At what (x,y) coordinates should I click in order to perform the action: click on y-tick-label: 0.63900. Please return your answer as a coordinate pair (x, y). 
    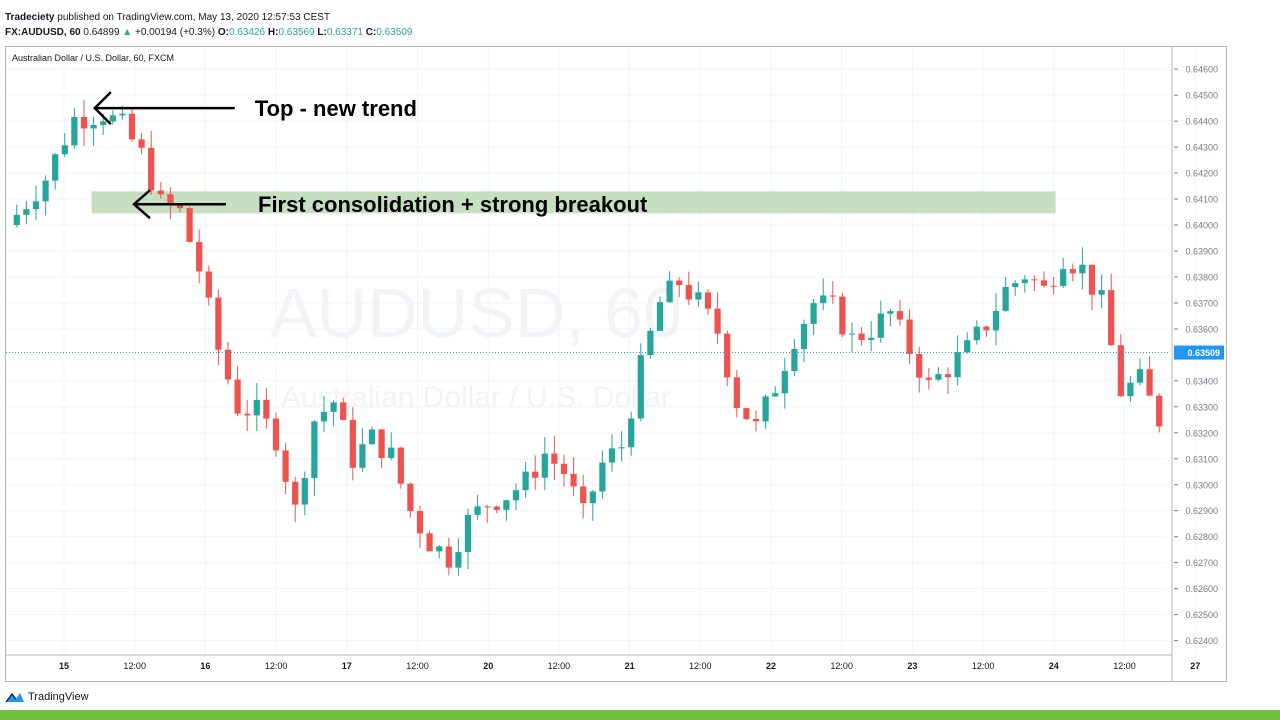
    Looking at the image, I should click on (1201, 252).